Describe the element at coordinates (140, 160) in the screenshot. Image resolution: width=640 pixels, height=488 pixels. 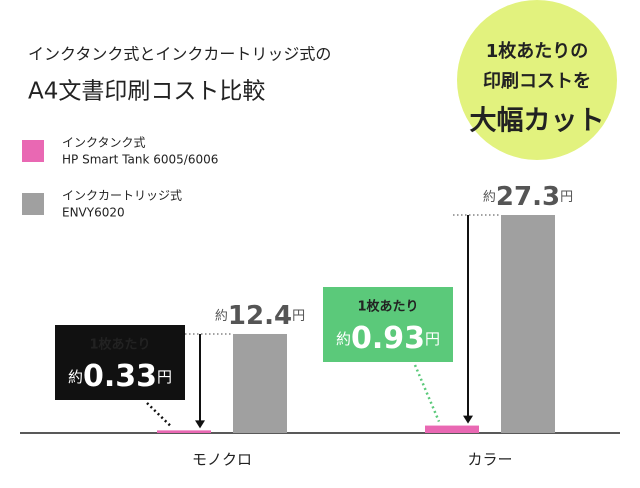
I see `legend-label: HP Smart Tank 6005/6006` at that location.